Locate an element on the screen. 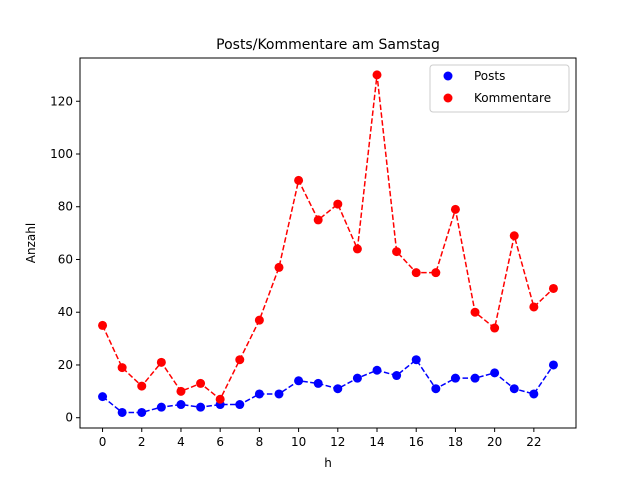  y-tick-label: 100 is located at coordinates (61, 154).